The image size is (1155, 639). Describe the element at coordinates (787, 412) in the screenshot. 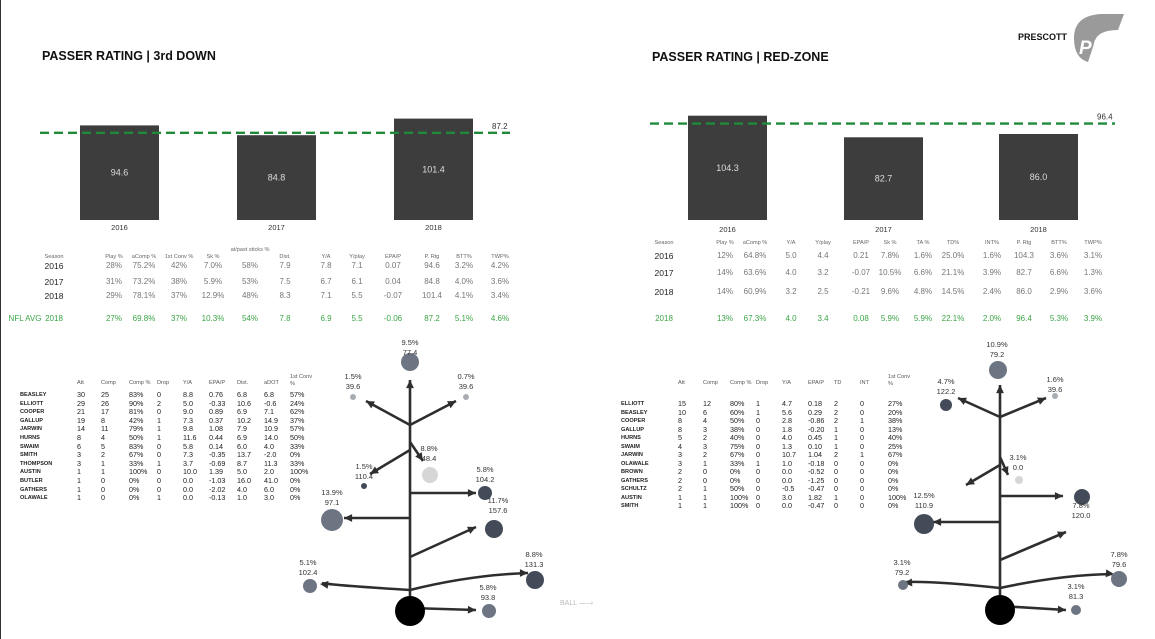

I see `receiver-stat-cell: 5.6` at that location.